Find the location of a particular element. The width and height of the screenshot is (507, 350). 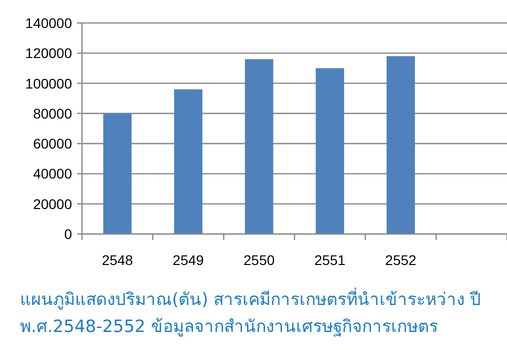

y-tick-label: 60000 is located at coordinates (52, 144).